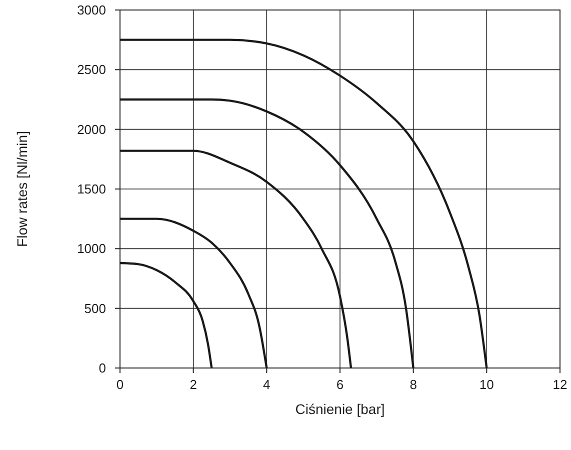 Image resolution: width=571 pixels, height=450 pixels. I want to click on y-tick-label: 2000, so click(91, 129).